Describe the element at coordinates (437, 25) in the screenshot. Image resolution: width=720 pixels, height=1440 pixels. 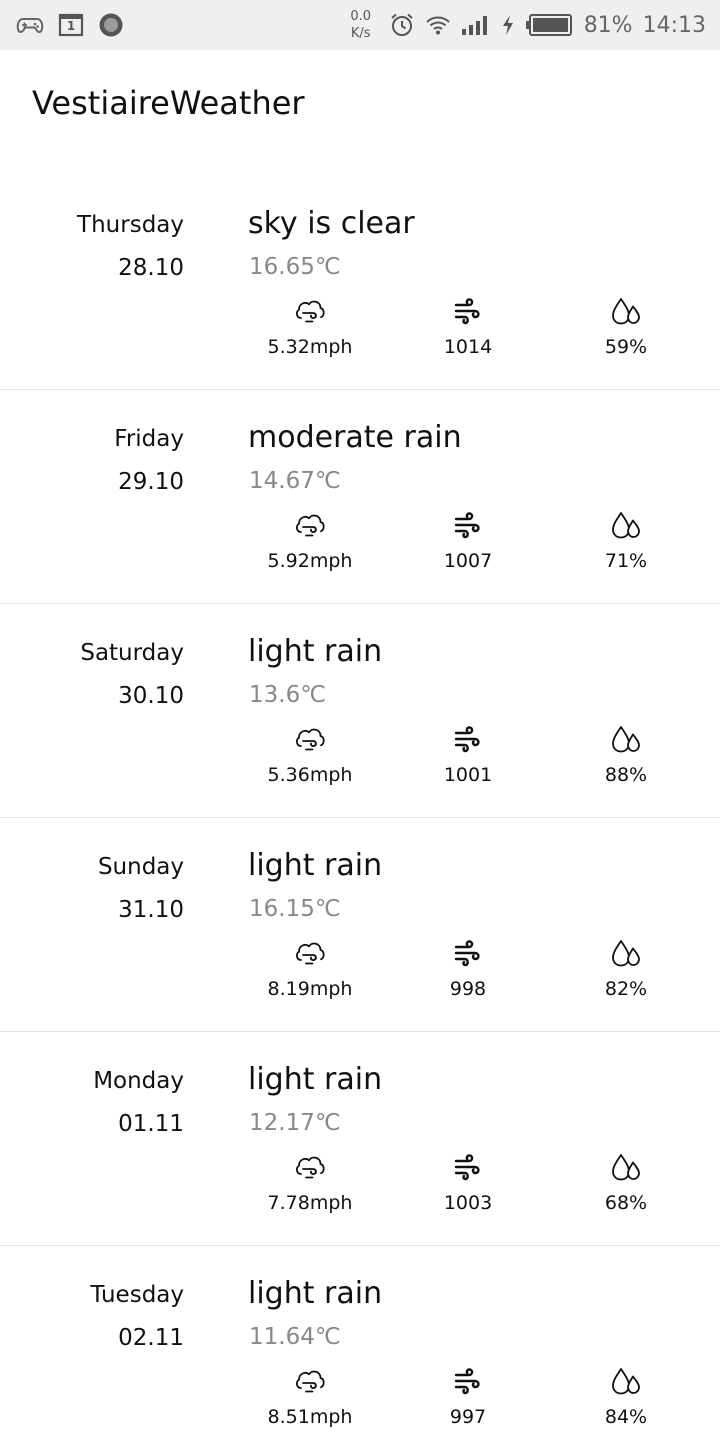
I see `wifi-icon` at that location.